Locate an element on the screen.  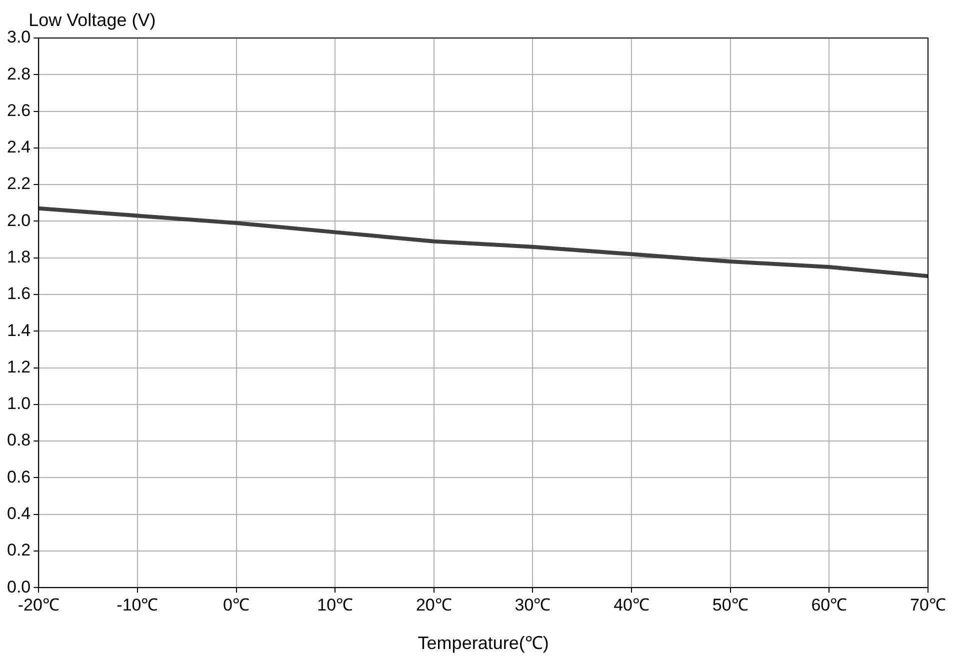
x-tick-label: 30℃ is located at coordinates (532, 604).